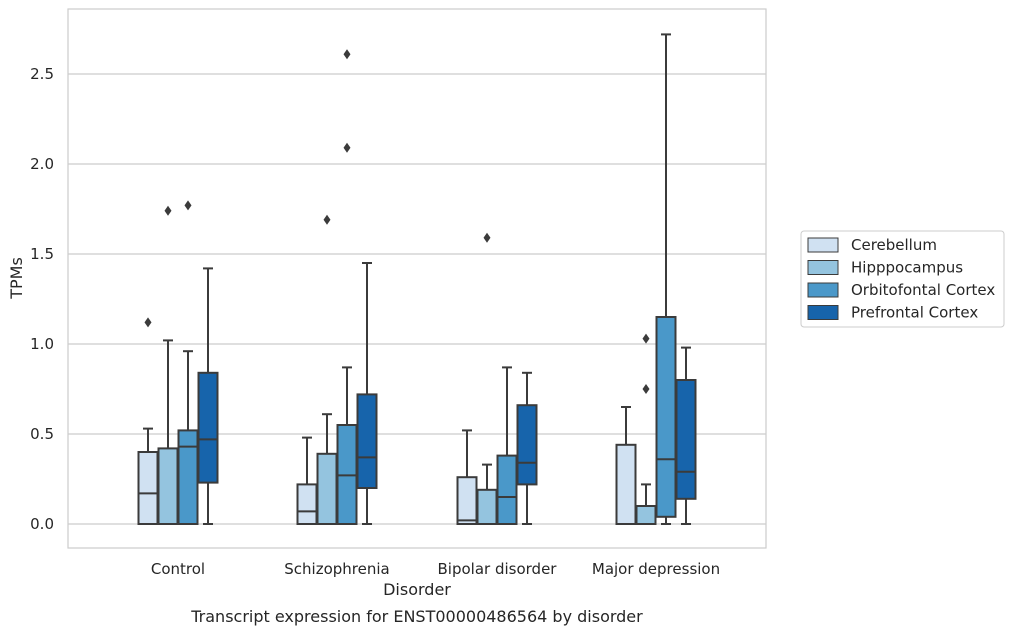 The image size is (1014, 634). I want to click on x-axis-title: Disorder, so click(417, 589).